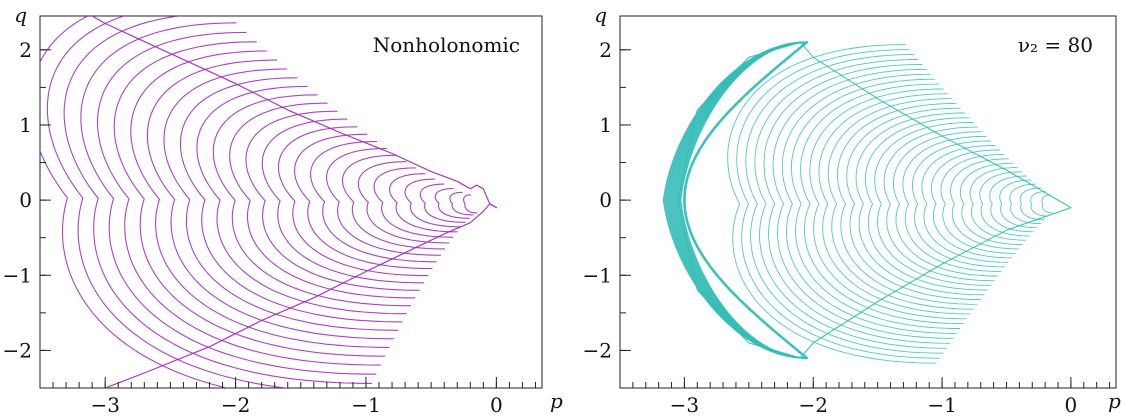 Image resolution: width=1125 pixels, height=420 pixels. What do you see at coordinates (746, 279) in the screenshot?
I see `envelope-lower-inner` at bounding box center [746, 279].